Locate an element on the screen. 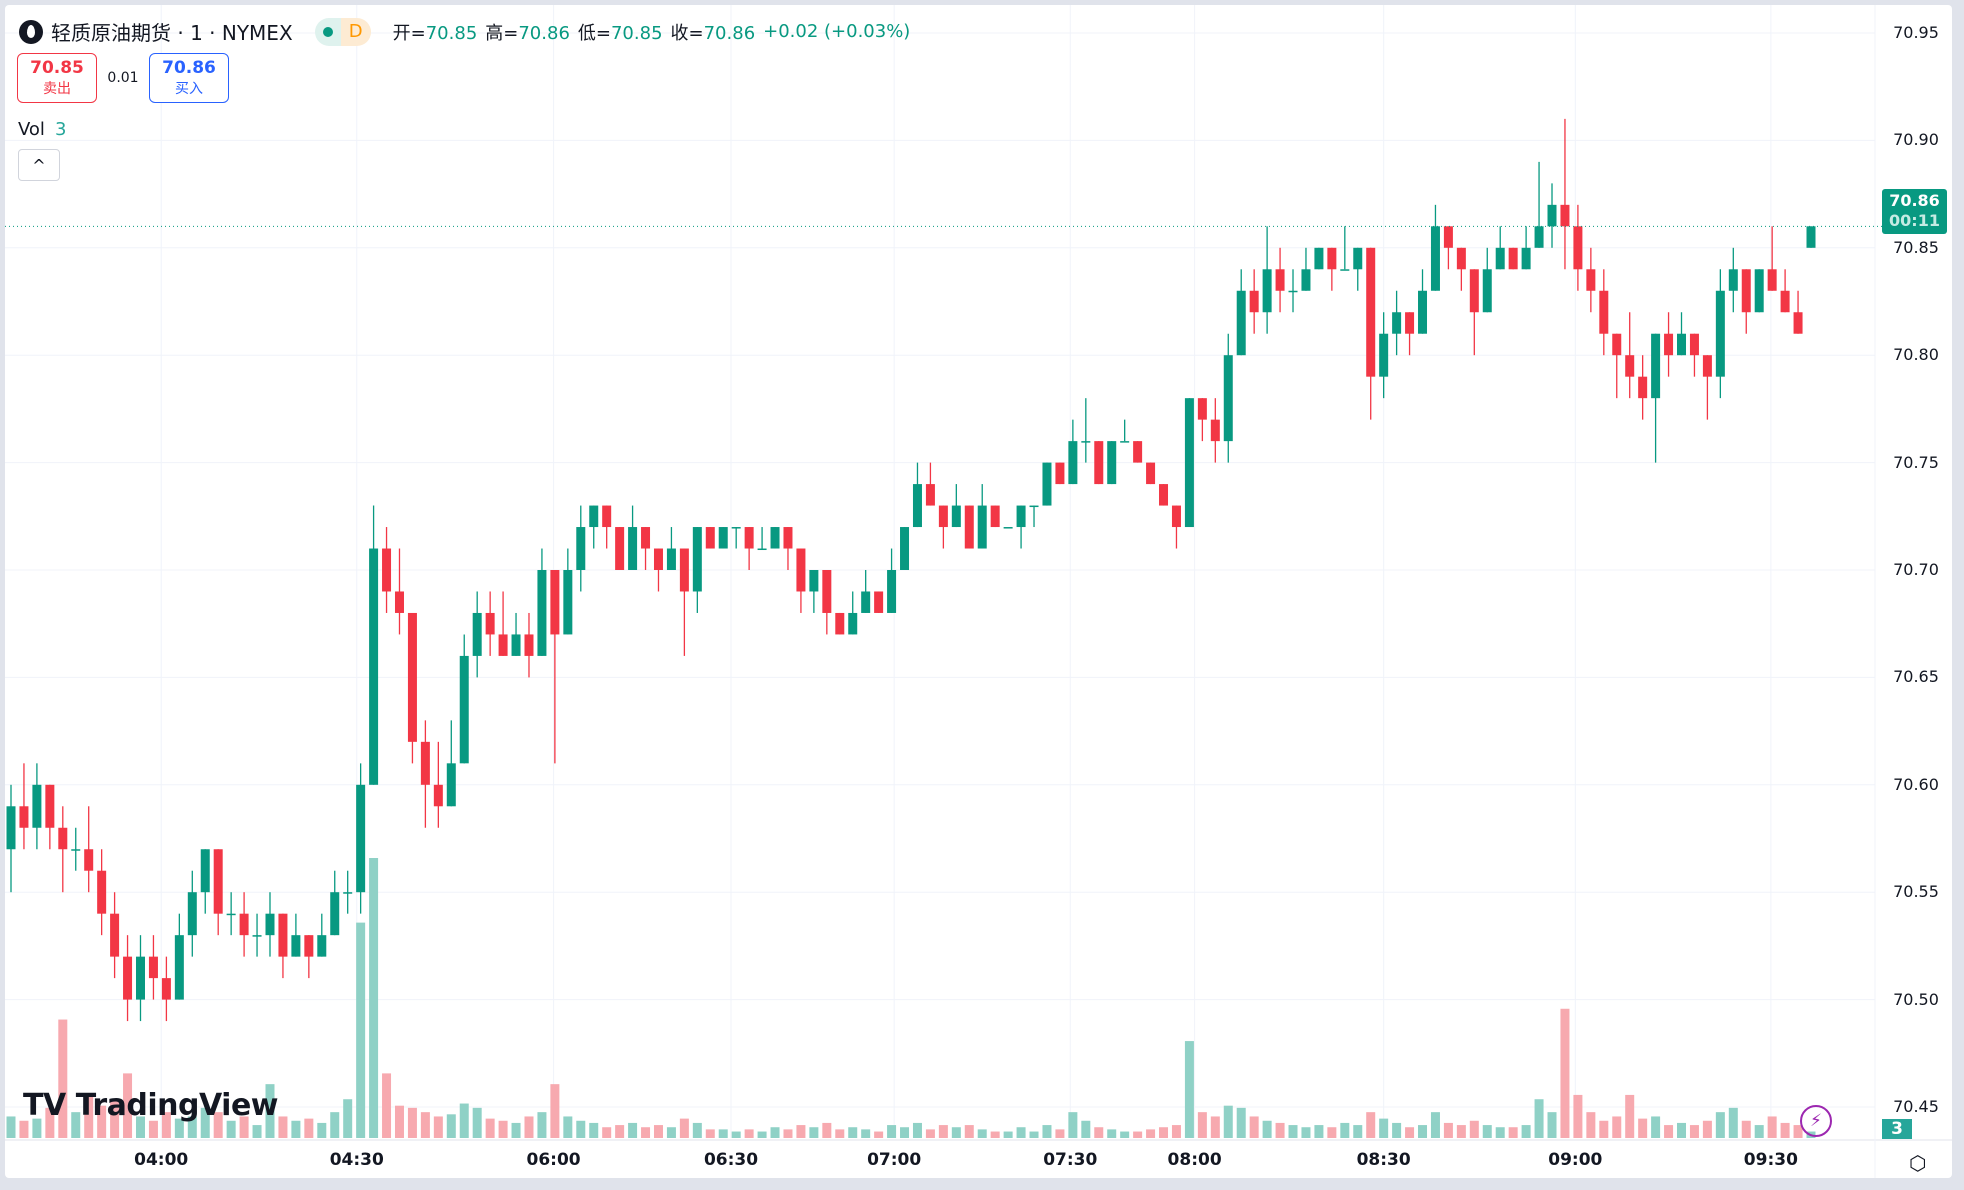 This screenshot has width=1964, height=1190. price-tick-label: 70.70 is located at coordinates (1916, 569).